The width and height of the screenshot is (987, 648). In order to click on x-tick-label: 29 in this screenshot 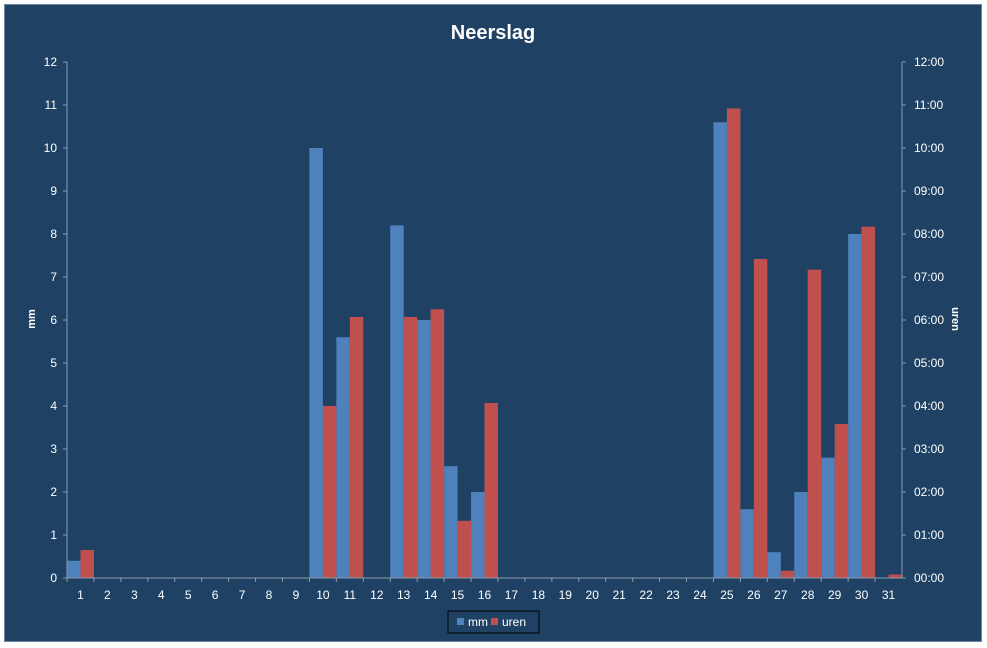, I will do `click(835, 595)`.